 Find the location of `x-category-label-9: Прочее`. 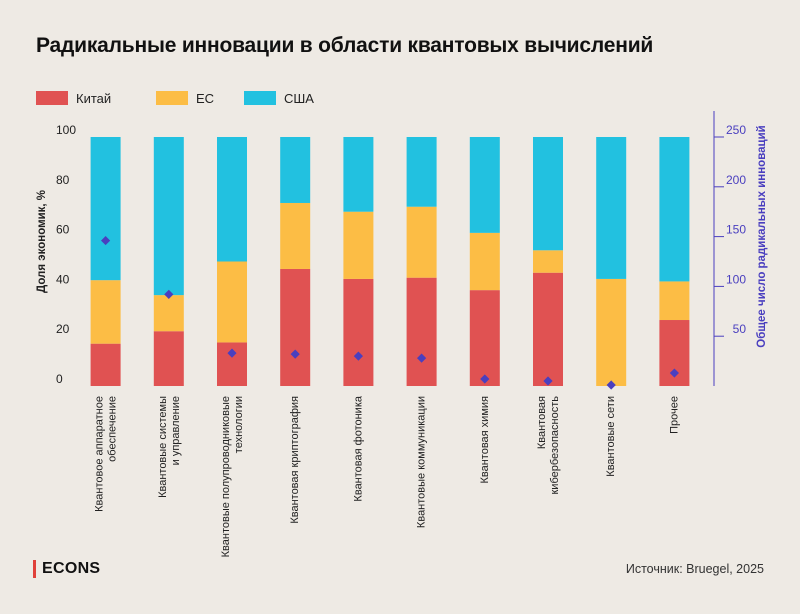

x-category-label-9: Прочее is located at coordinates (674, 415).